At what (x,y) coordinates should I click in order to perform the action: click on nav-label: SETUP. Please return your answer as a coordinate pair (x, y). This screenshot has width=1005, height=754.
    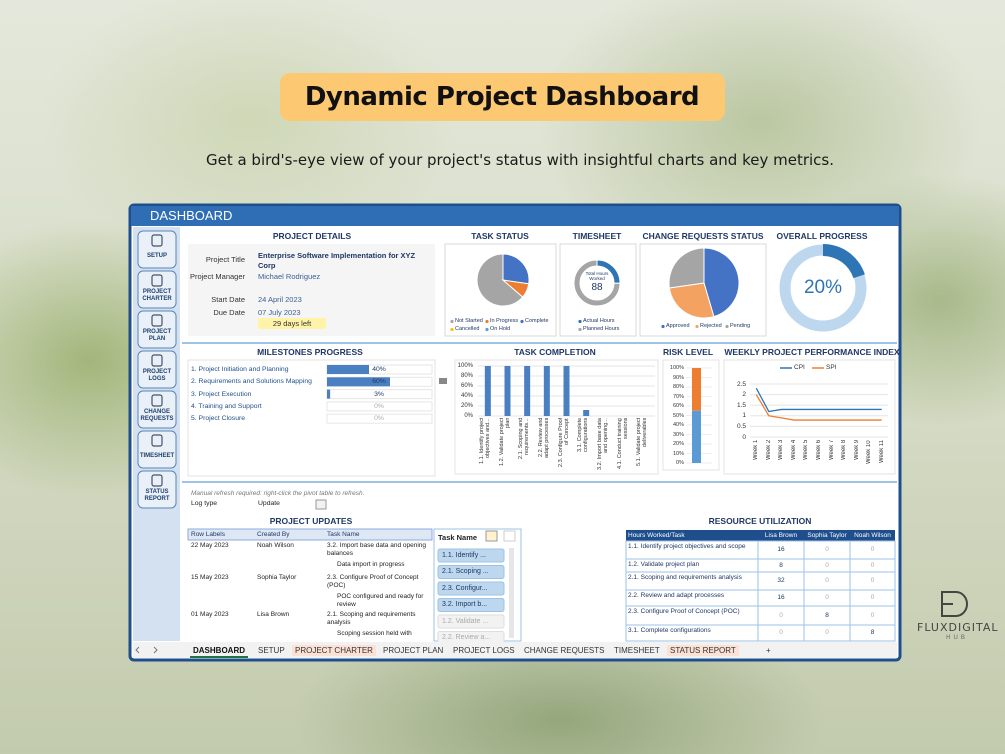
    Looking at the image, I should click on (156, 256).